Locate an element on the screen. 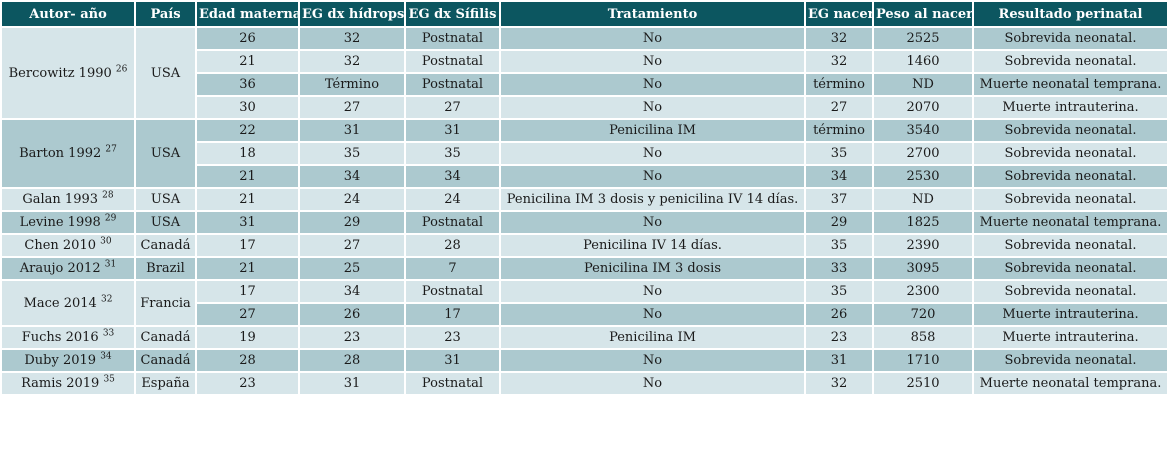 Image resolution: width=1167 pixels, height=475 pixels. author-name: Galan 1993 is located at coordinates (60, 199).